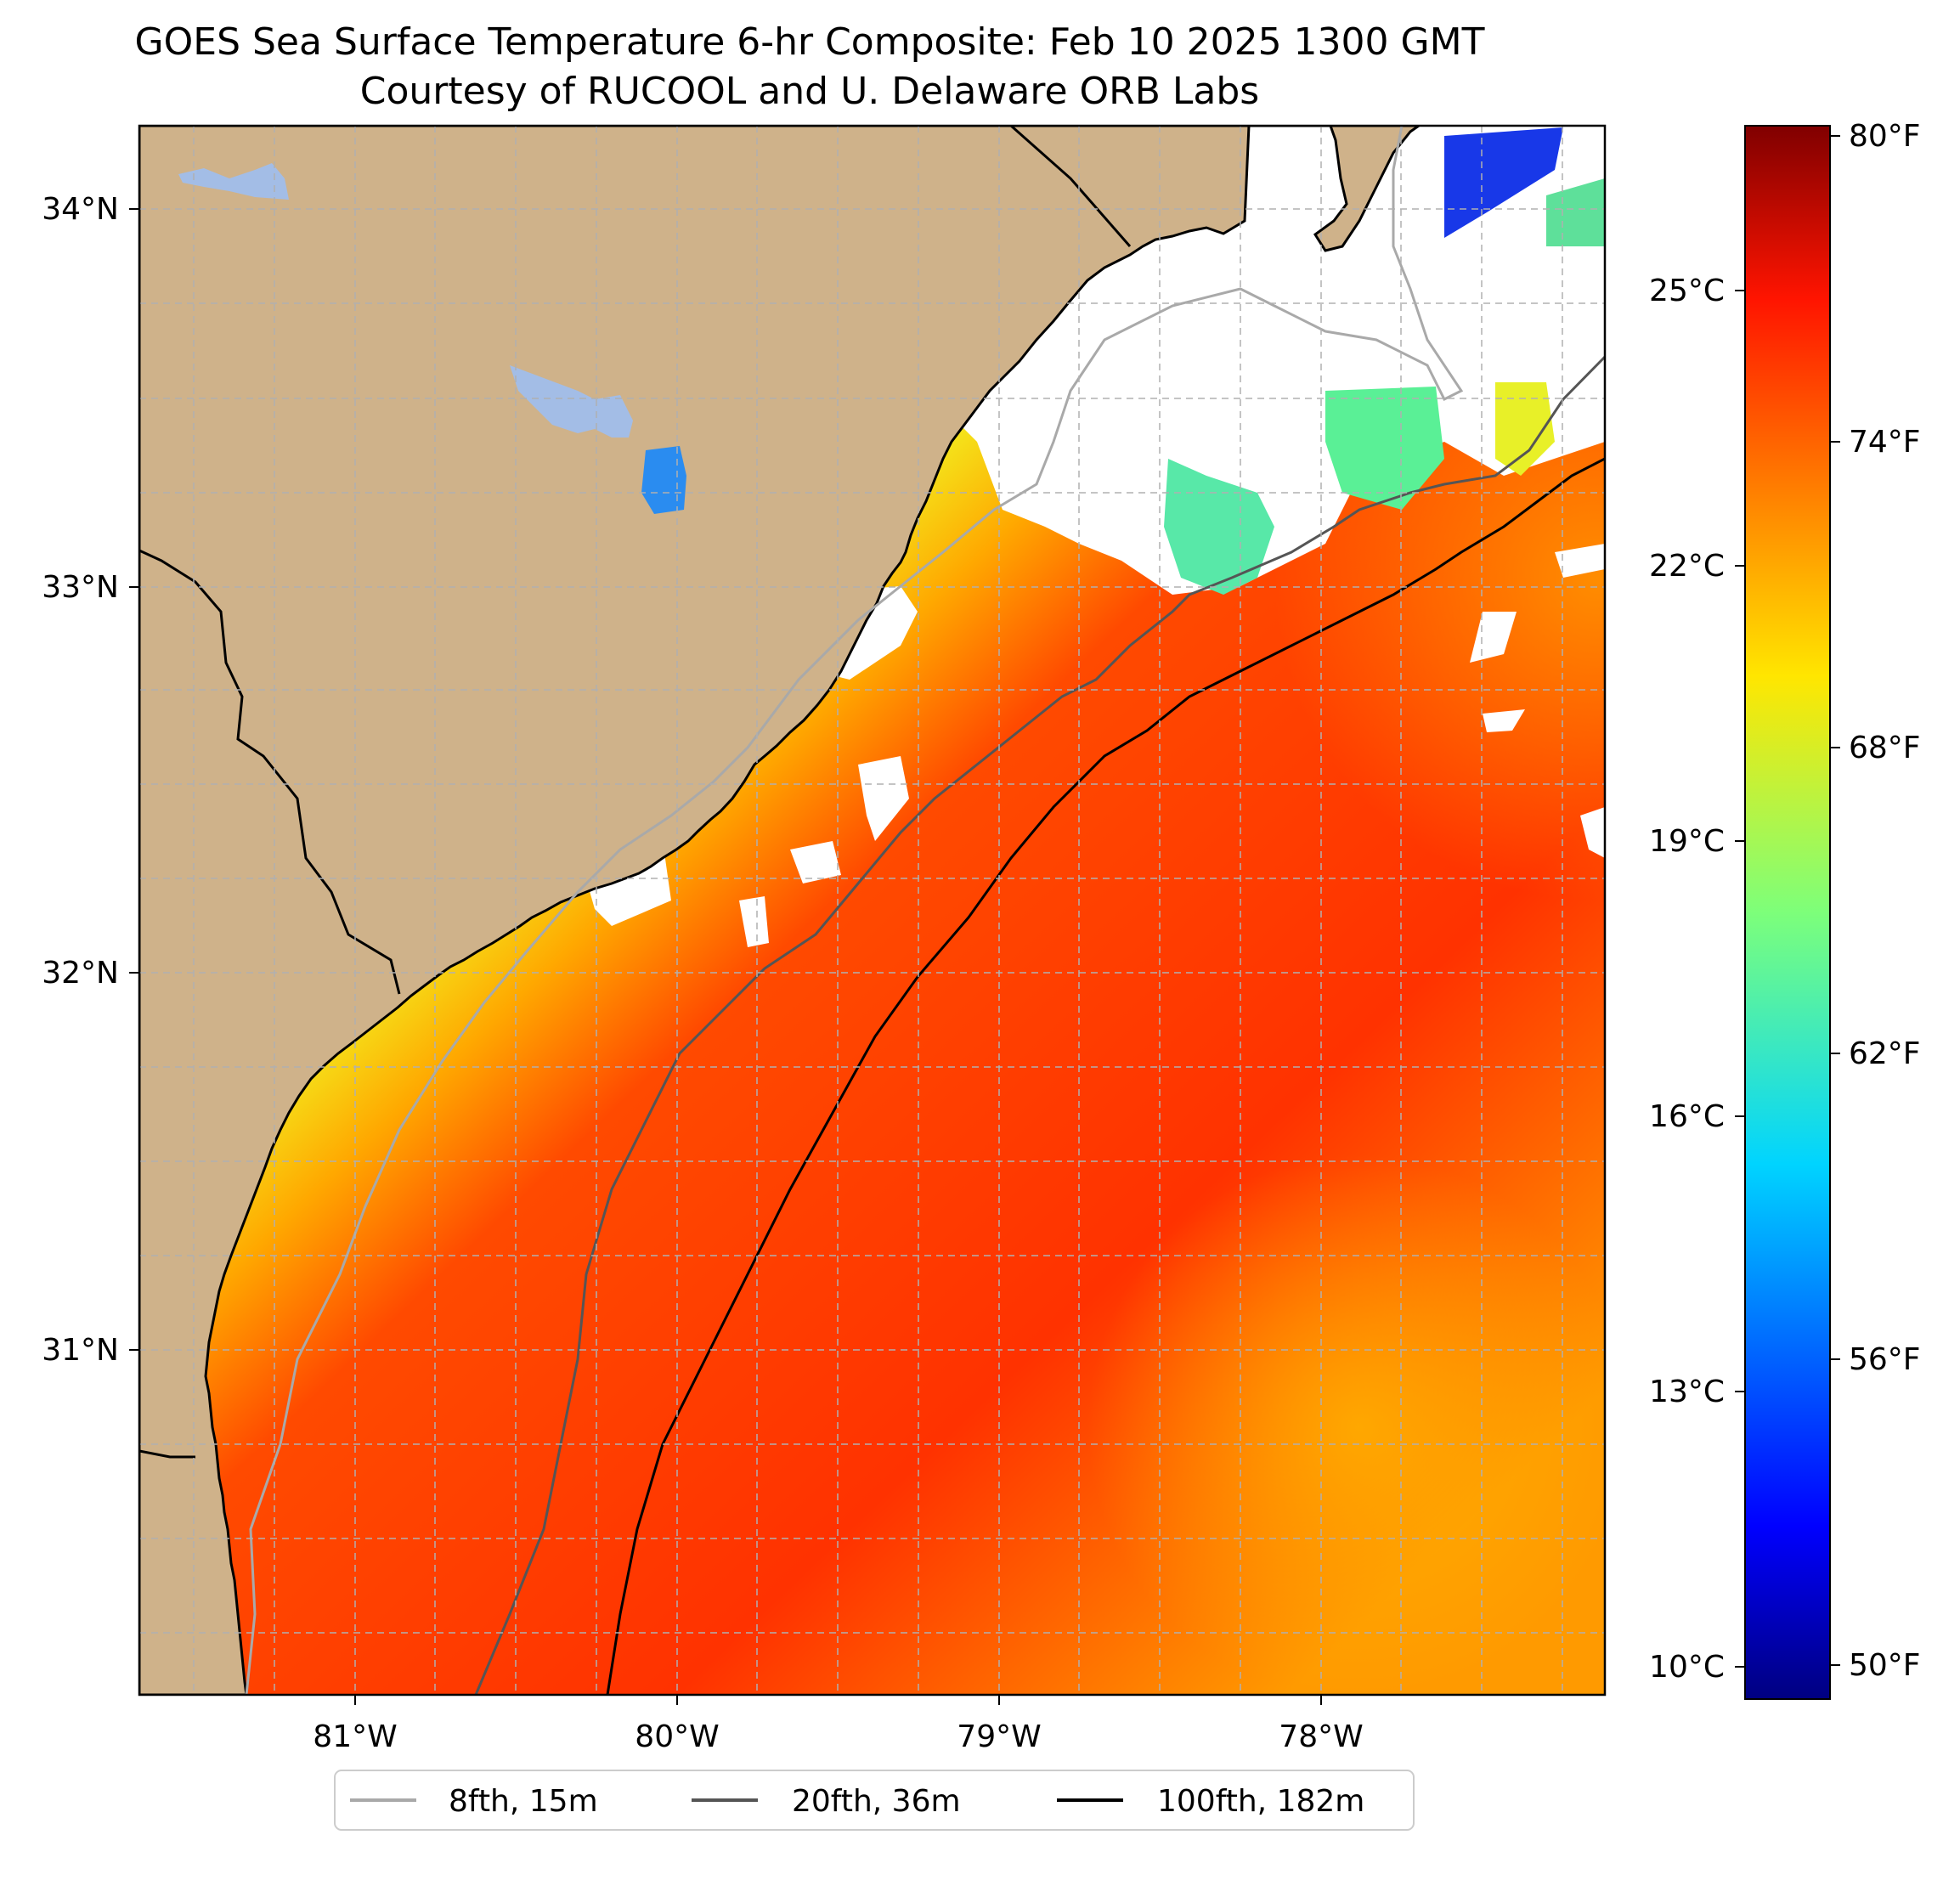 The image size is (1960, 1880). What do you see at coordinates (1885, 1053) in the screenshot?
I see `fahrenheit-label: 62°F` at bounding box center [1885, 1053].